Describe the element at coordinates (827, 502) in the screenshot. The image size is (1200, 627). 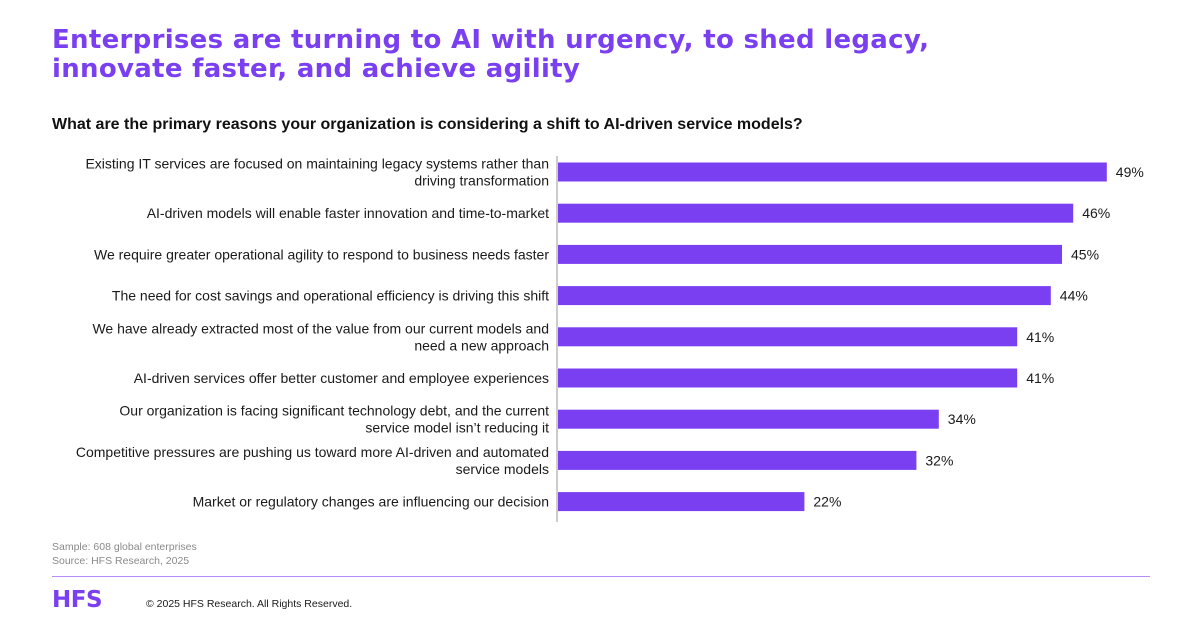
I see `data-label: 22%` at that location.